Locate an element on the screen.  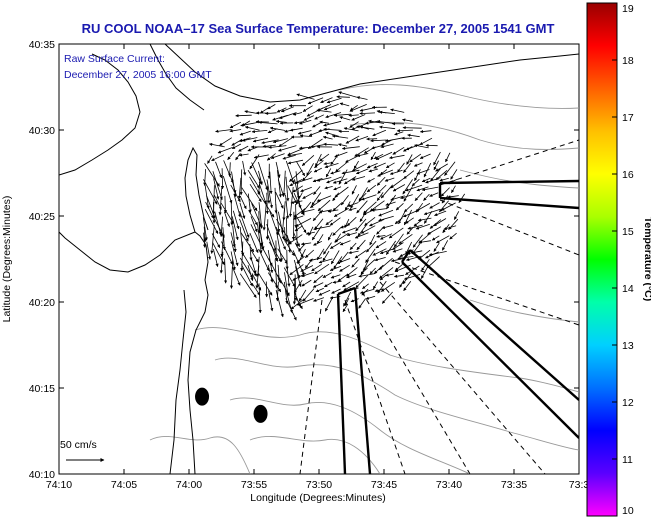
colorbar-ticks: 19 18 17 16 15 14 13 12 11 10 is located at coordinates (623, 259).